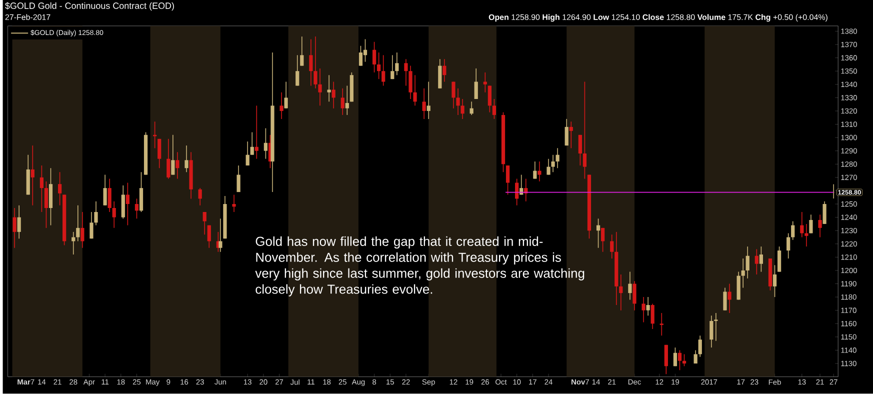 This screenshot has height=394, width=873. I want to click on annotation: Gold has now filled the gap that it created in mid-November. As the correlation with Treasury prices is very high since last summer, gold investors are watching closely how Treasuries evolve., so click(419, 266).